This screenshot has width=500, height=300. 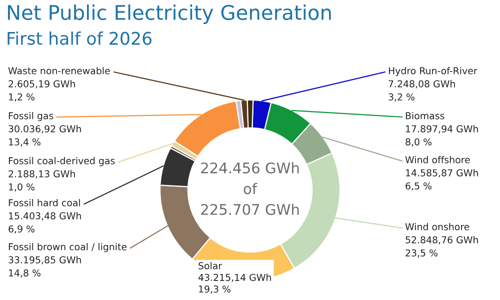 What do you see at coordinates (437, 160) in the screenshot?
I see `slice-label: Wind offshore` at bounding box center [437, 160].